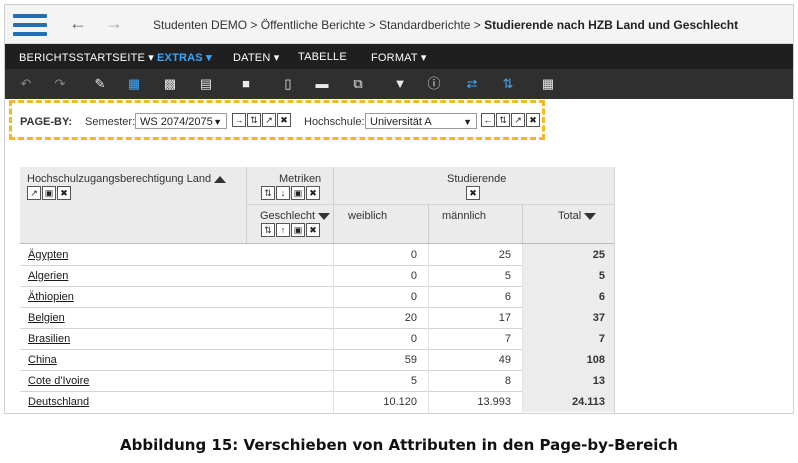 This screenshot has height=463, width=798. Describe the element at coordinates (114, 23) in the screenshot. I see `forward-arrow-icon: →` at that location.